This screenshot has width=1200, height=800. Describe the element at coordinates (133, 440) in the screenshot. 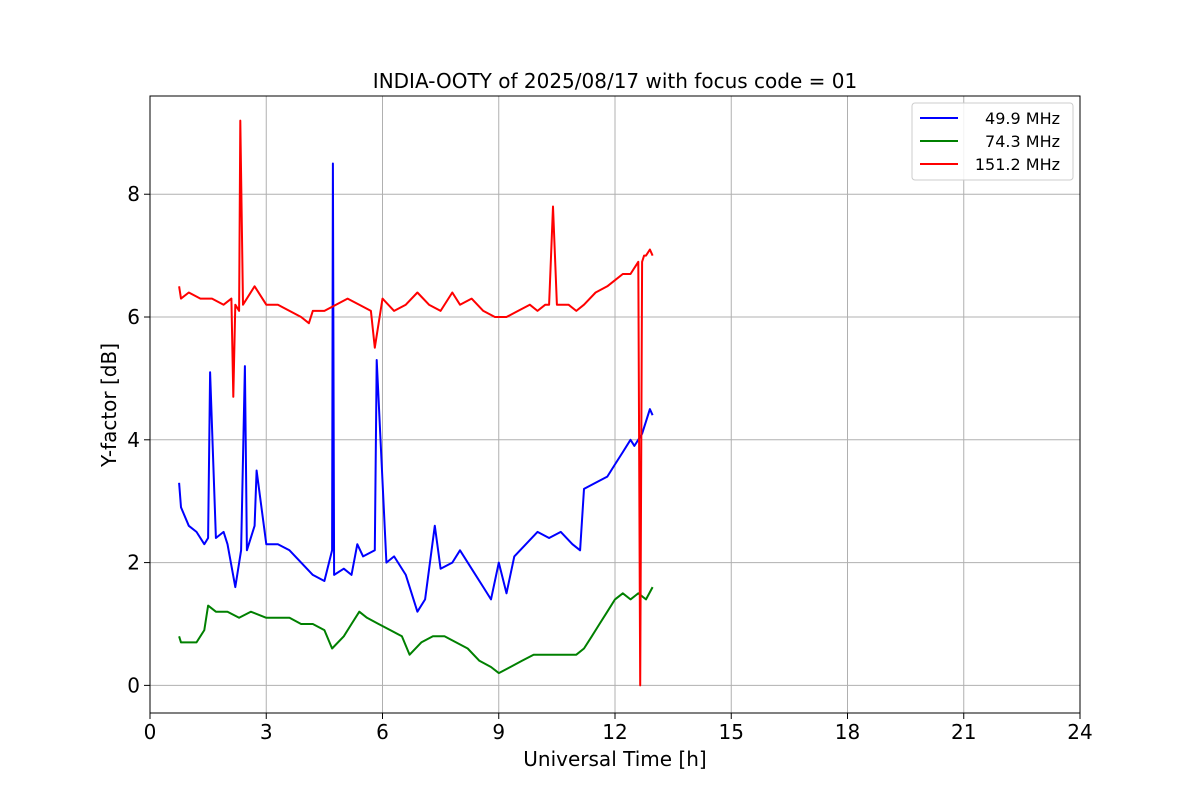

I see `y-tick-label: 4` at that location.